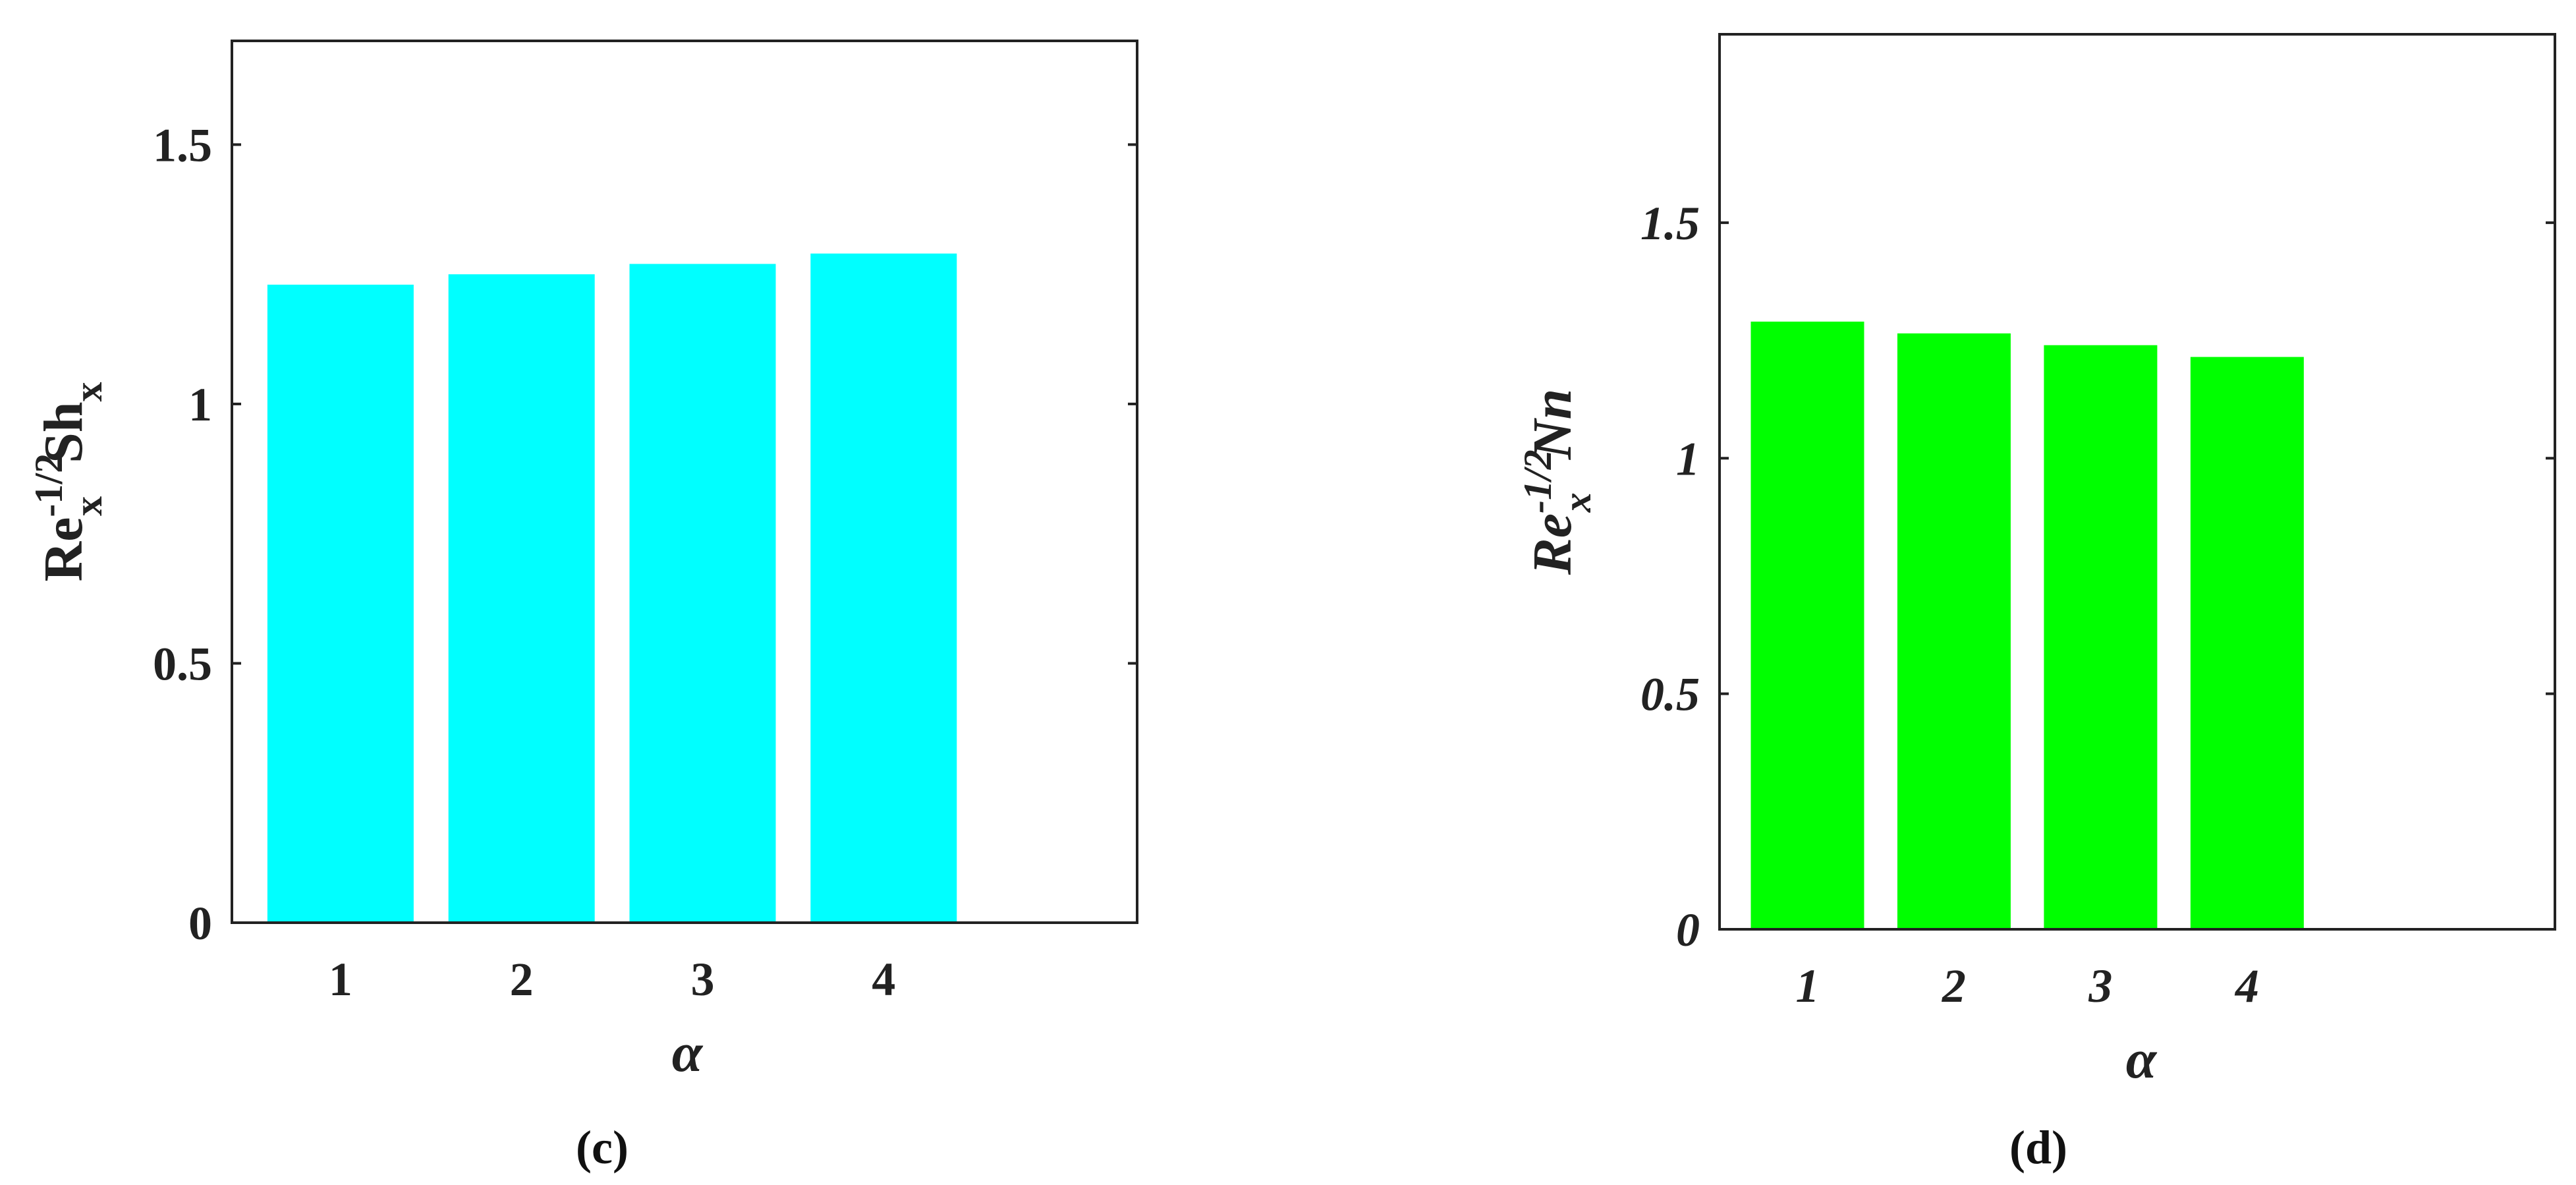 This screenshot has height=1185, width=2576. I want to click on panel-caption: (d), so click(2038, 1147).